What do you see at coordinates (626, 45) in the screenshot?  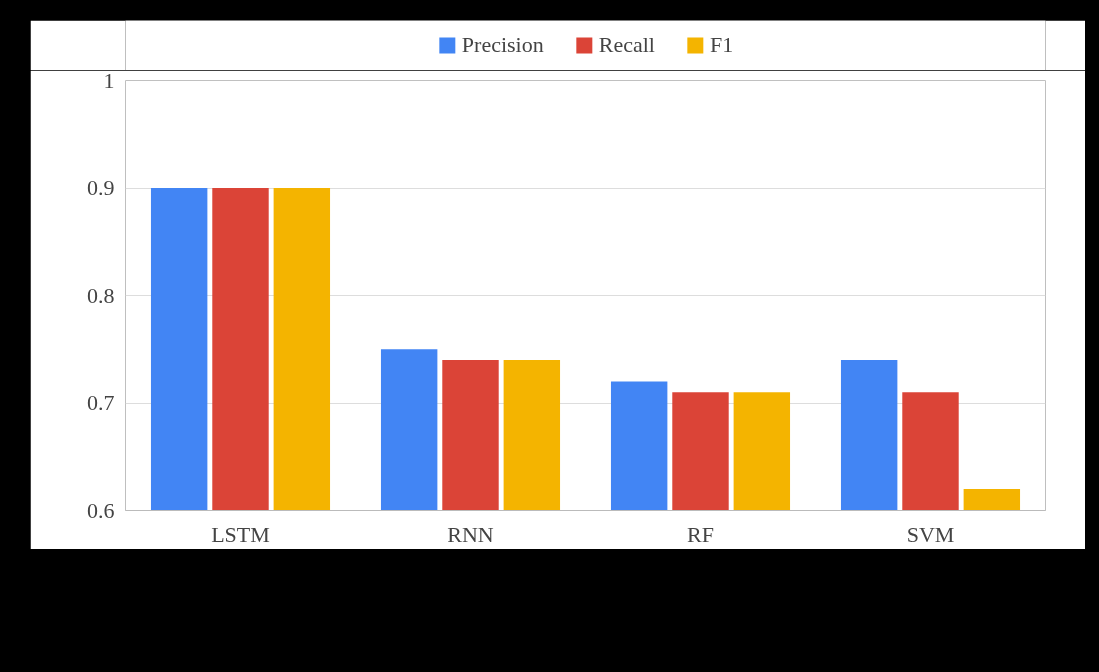 I see `legend-label: Recall` at bounding box center [626, 45].